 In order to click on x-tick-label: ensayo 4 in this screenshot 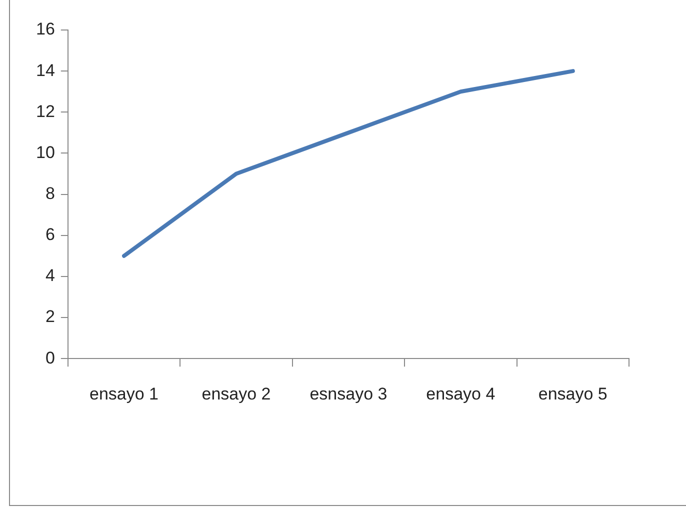, I will do `click(461, 394)`.